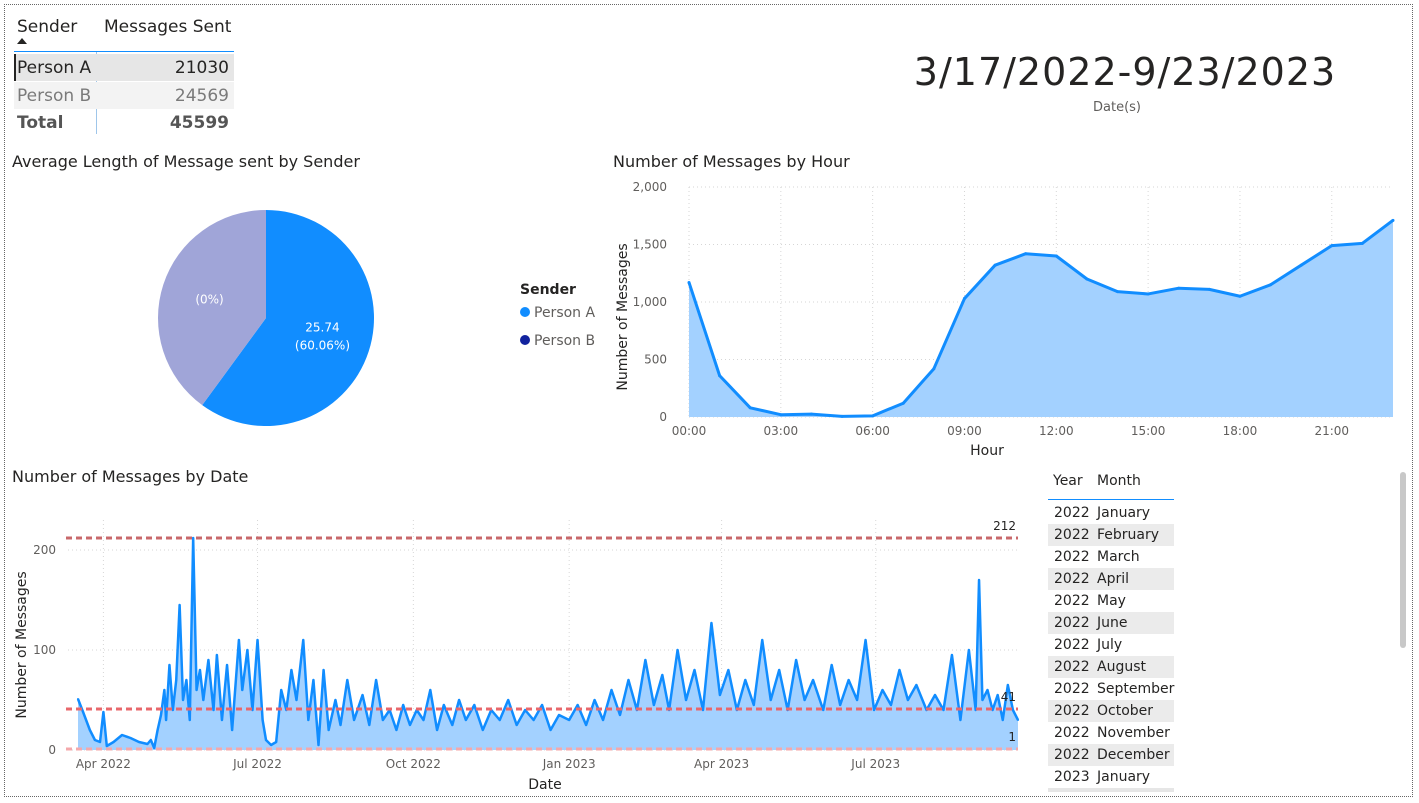 The height and width of the screenshot is (803, 1419). What do you see at coordinates (1111, 755) in the screenshot?
I see `slicer-item: 2022 December` at bounding box center [1111, 755].